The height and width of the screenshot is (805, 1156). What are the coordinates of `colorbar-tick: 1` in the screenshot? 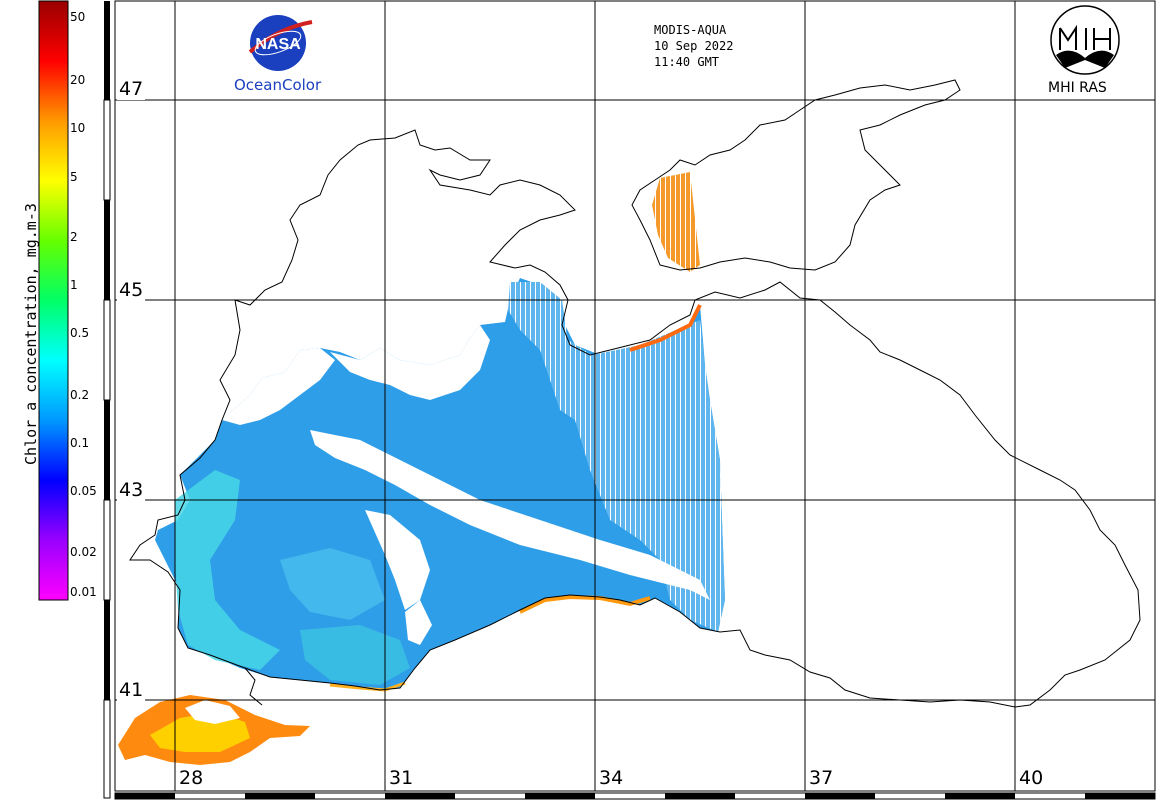 It's located at (74, 285).